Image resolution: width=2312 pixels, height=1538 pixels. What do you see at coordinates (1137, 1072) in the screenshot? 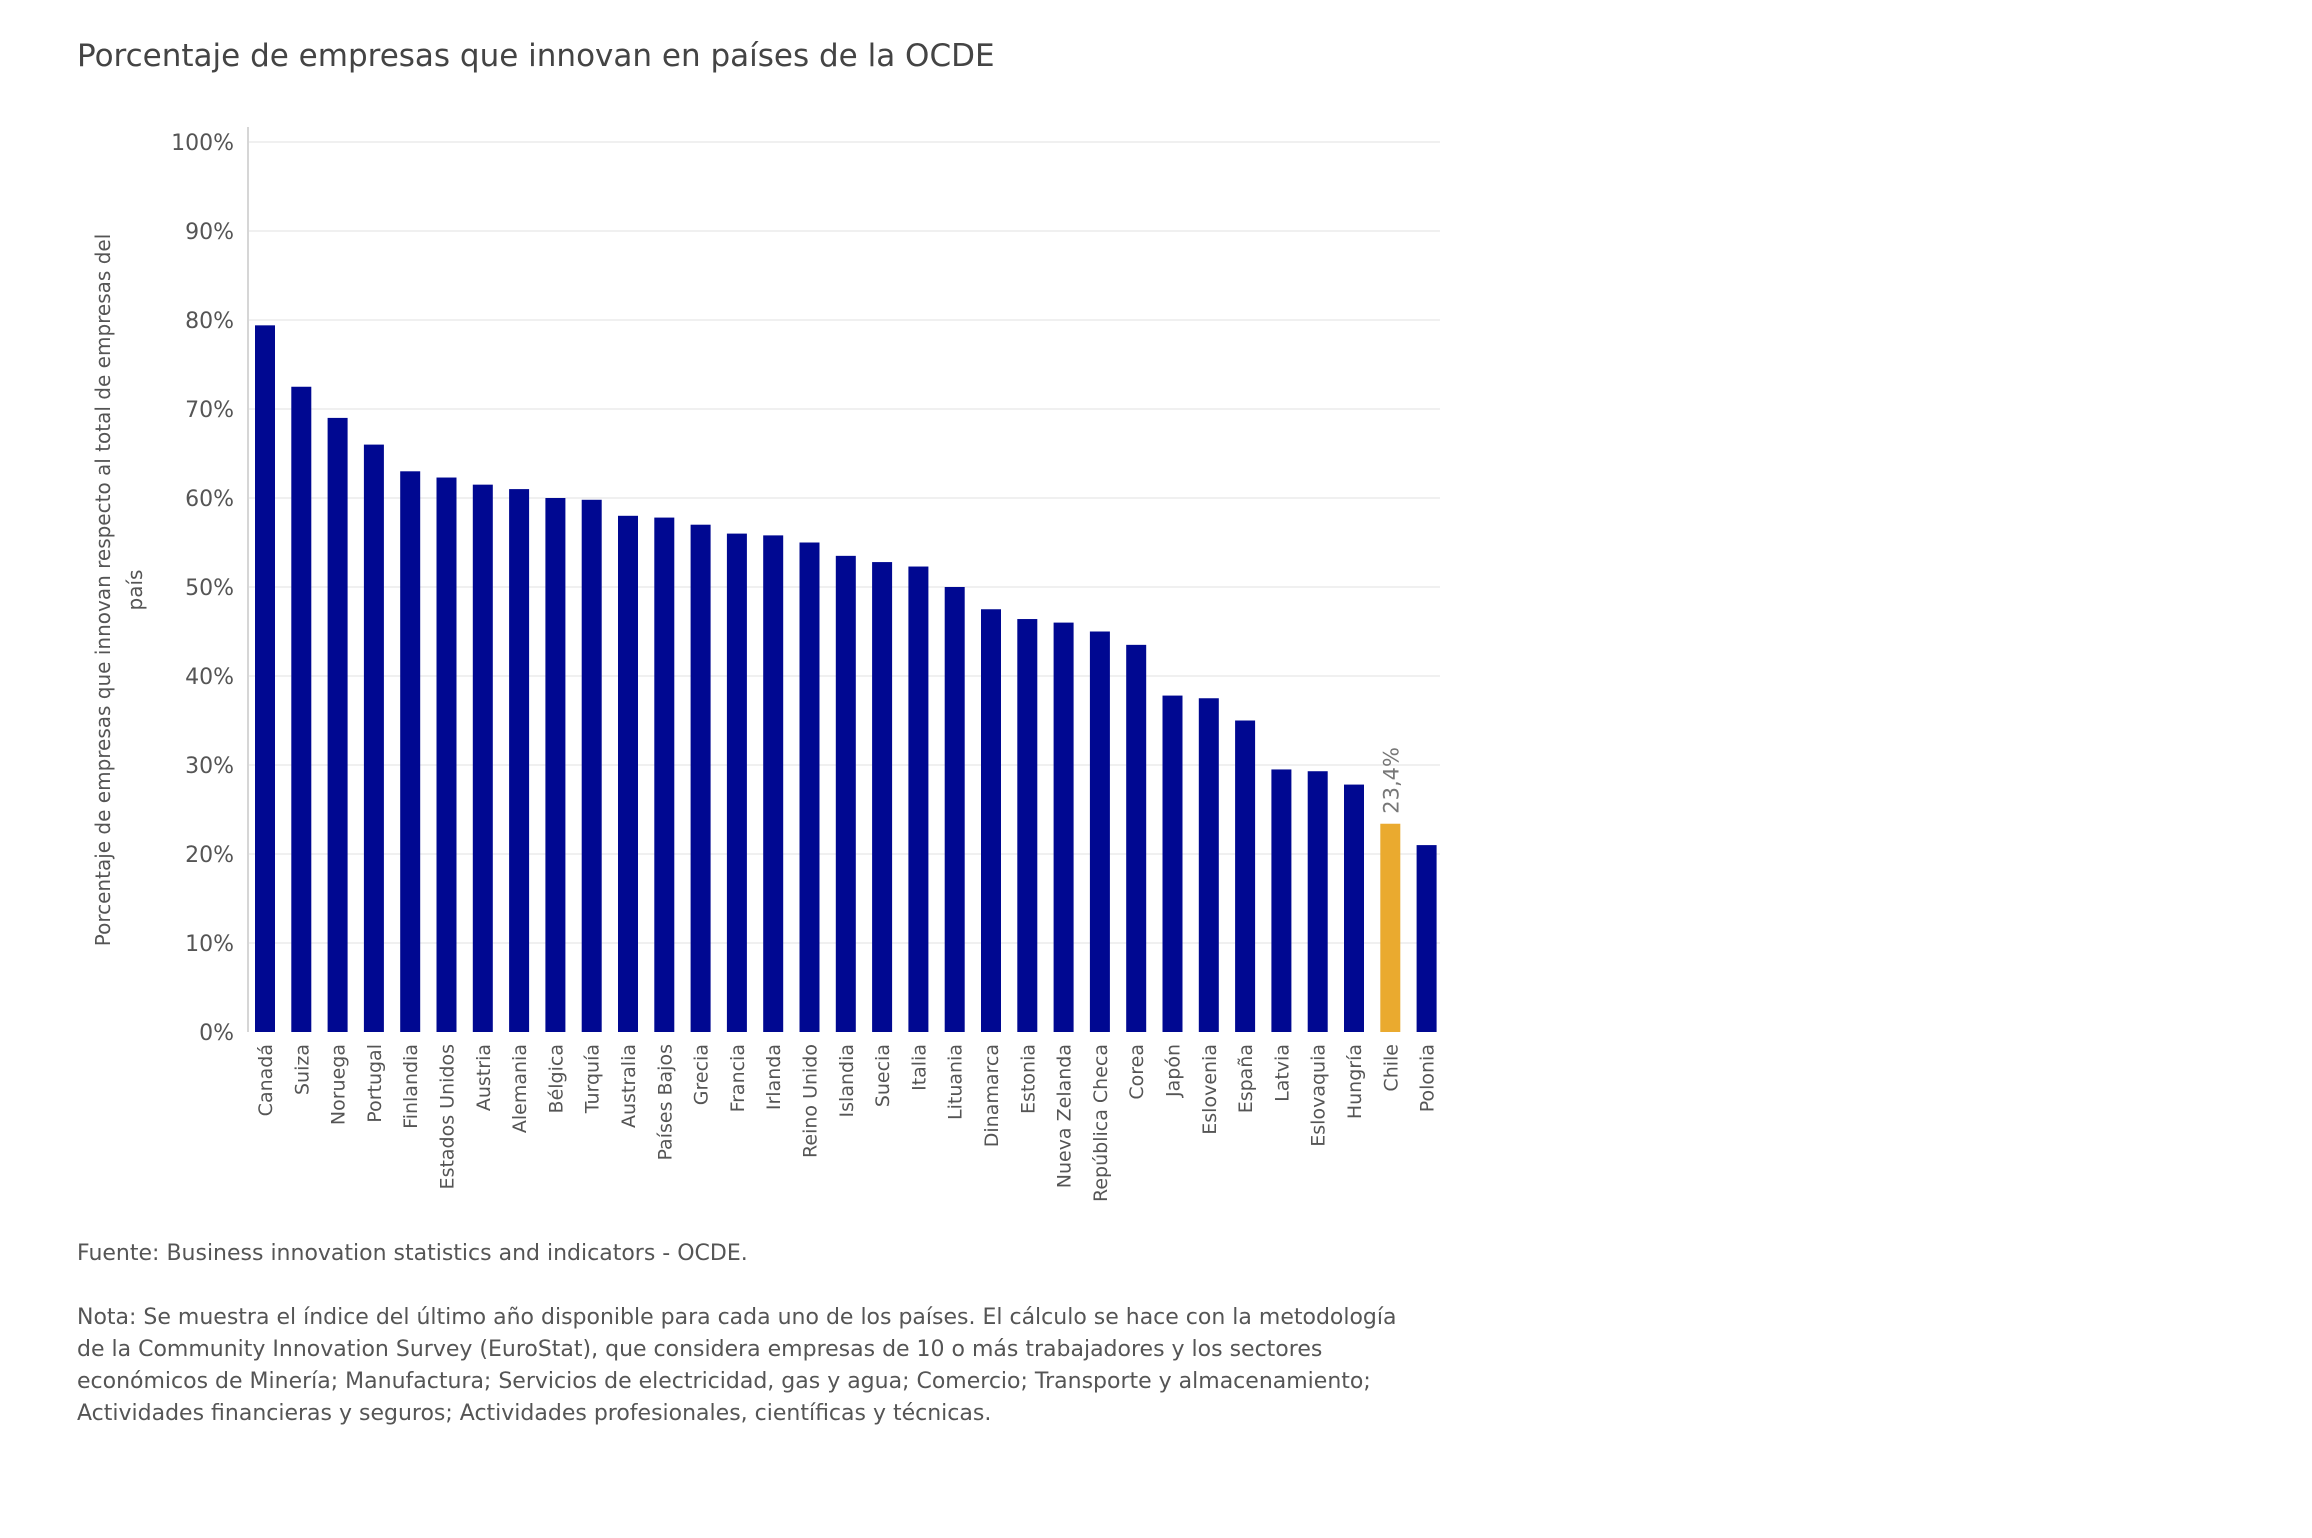
I see `x-tick-label: Corea` at bounding box center [1137, 1072].